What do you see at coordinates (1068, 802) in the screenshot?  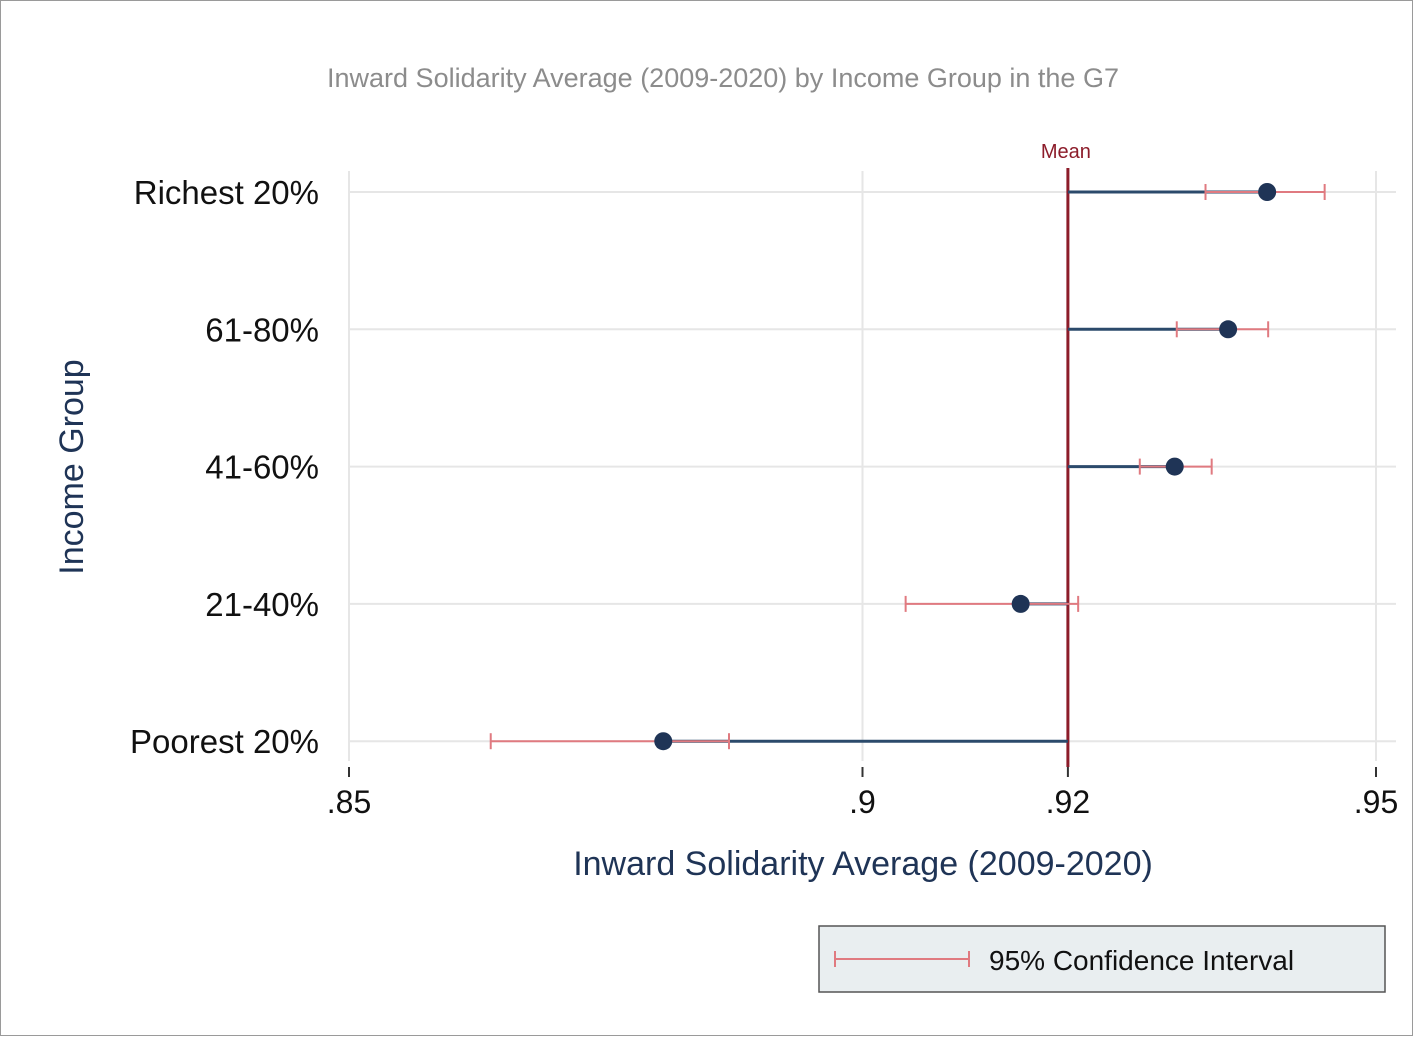 I see `tick-label: .92` at bounding box center [1068, 802].